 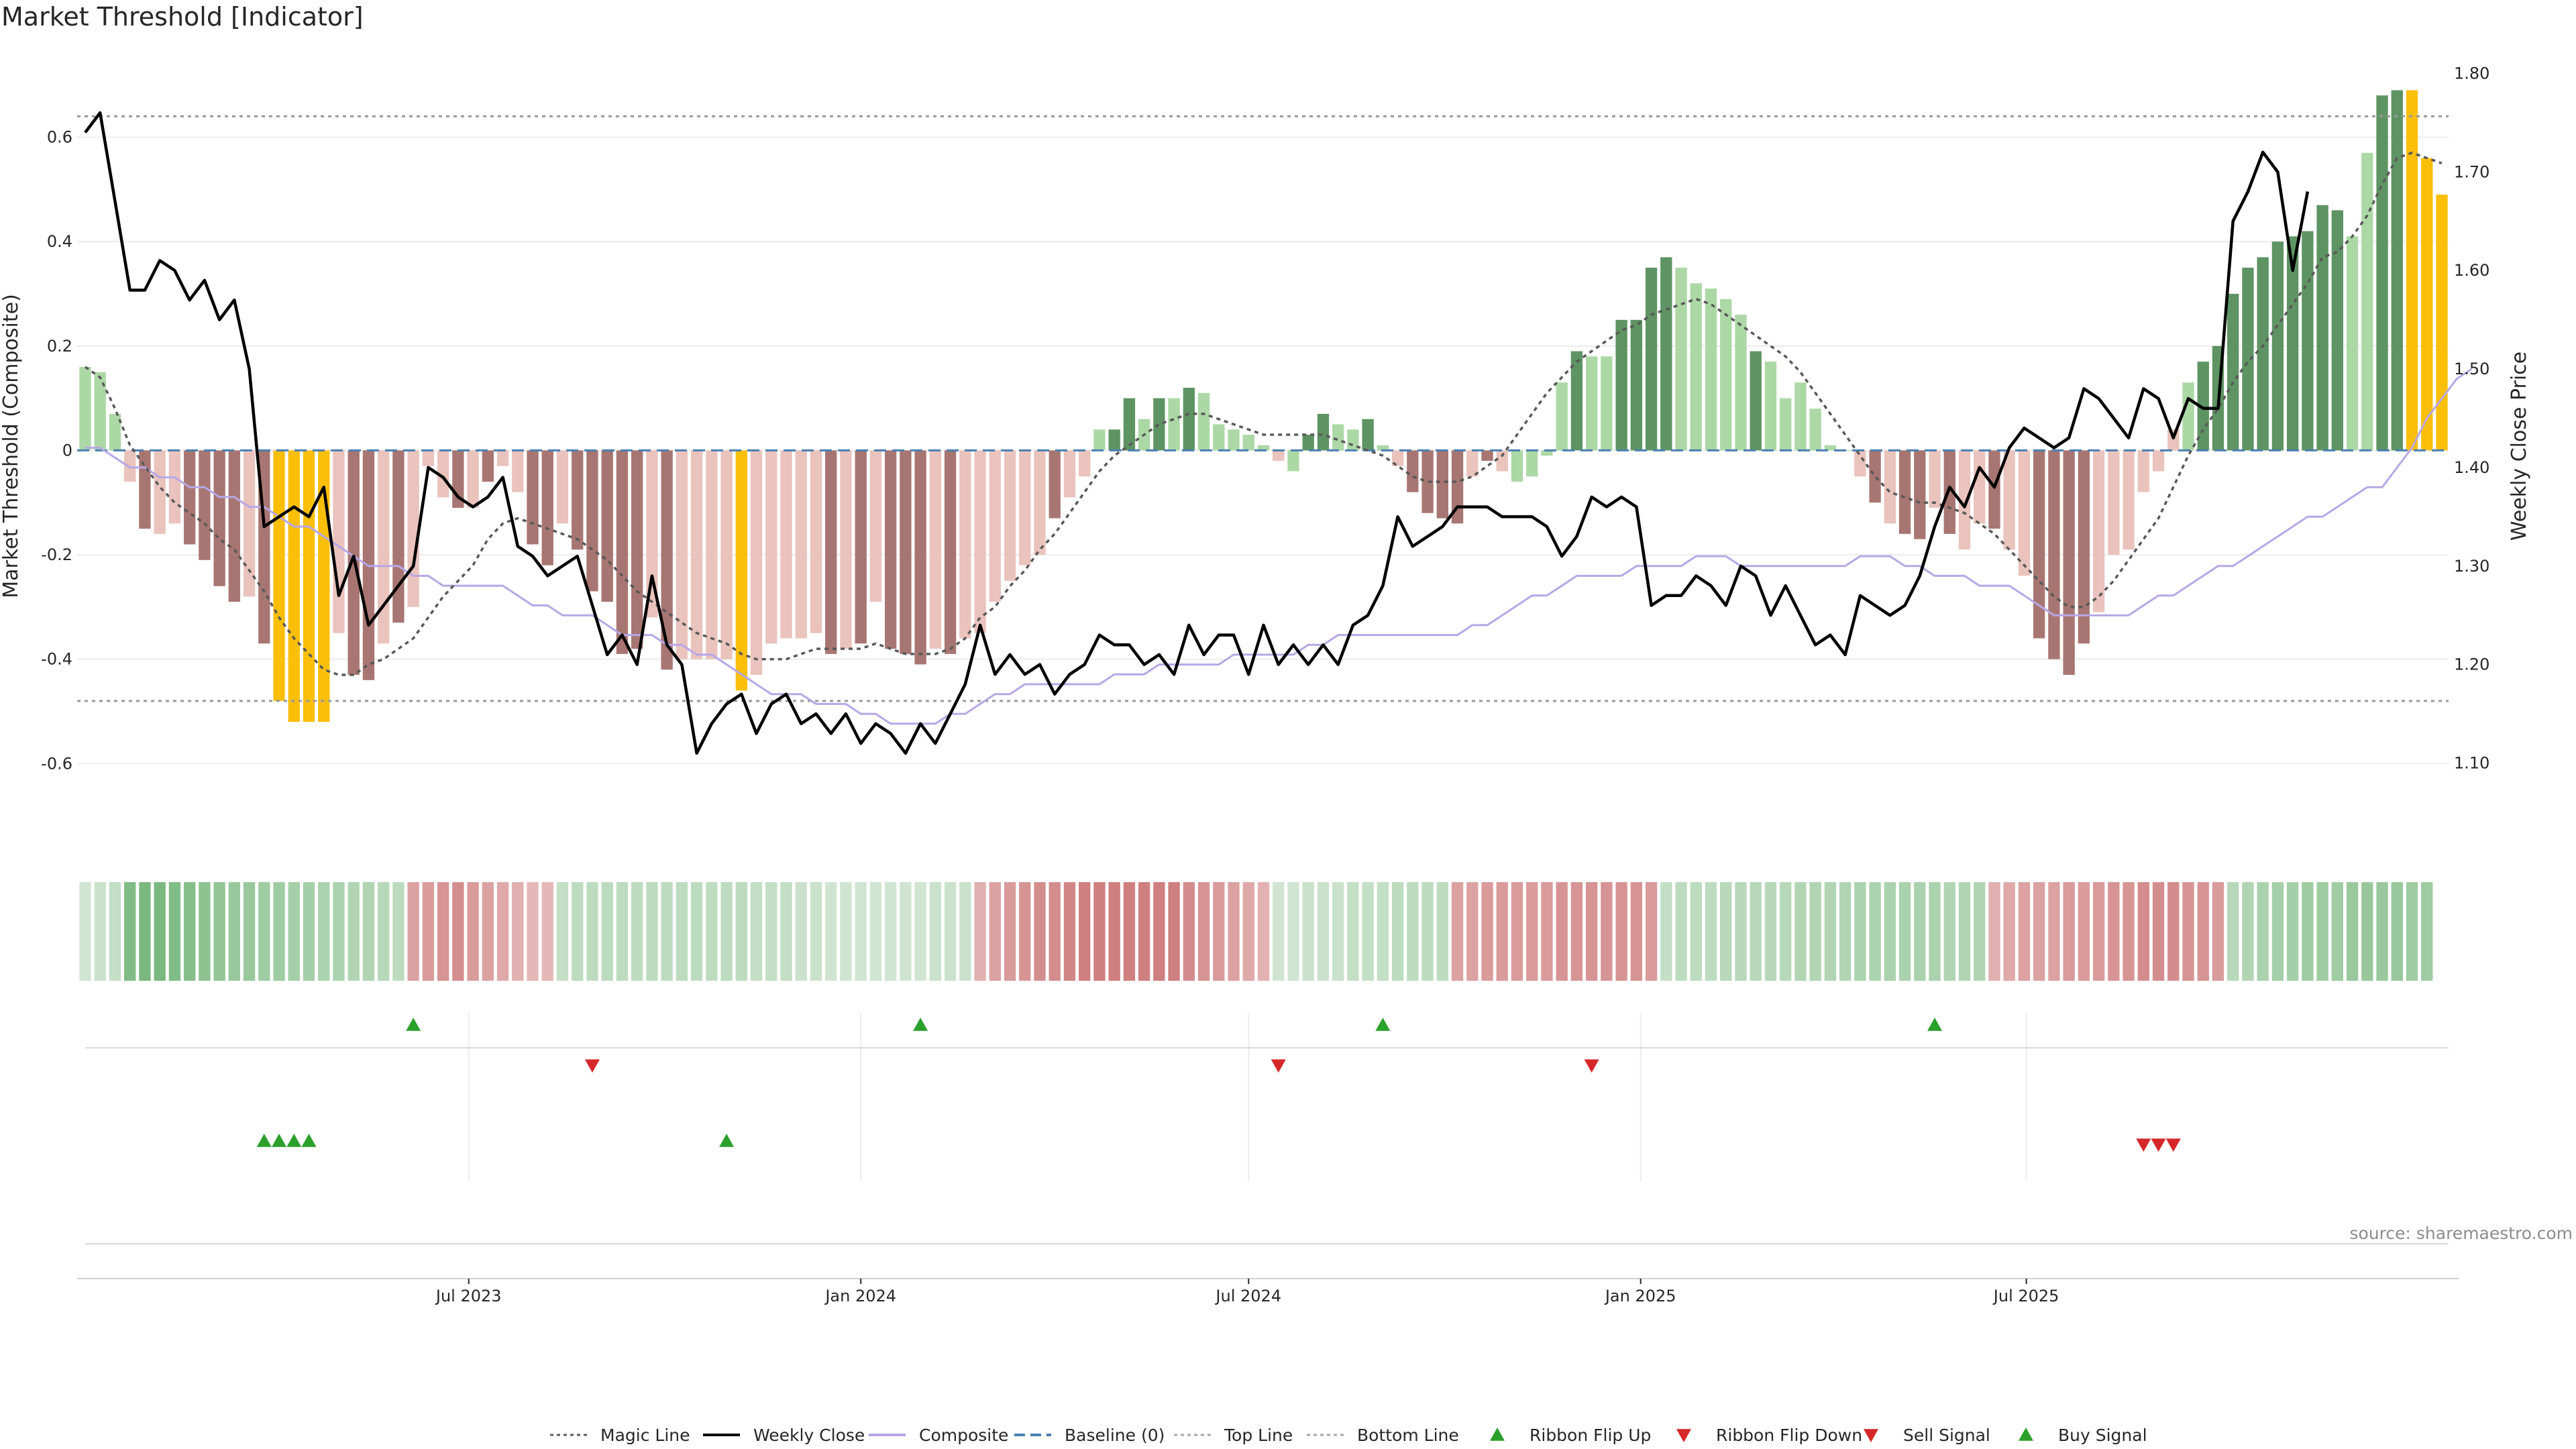 I want to click on ribbon-flip-up-marker, so click(x=413, y=1024).